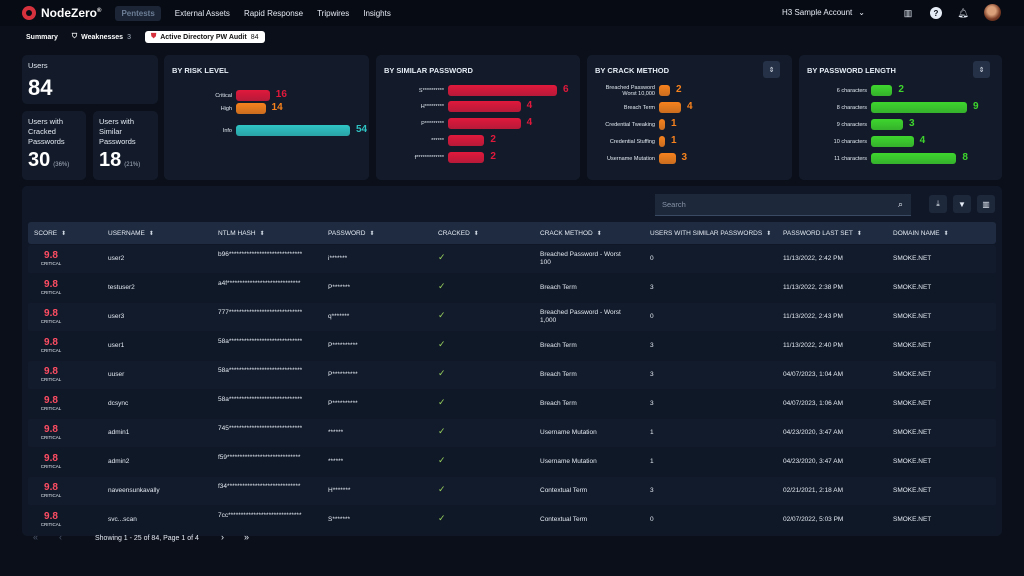 This screenshot has height=576, width=1024. What do you see at coordinates (223, 96) in the screenshot?
I see `bar-category-label: Critical` at bounding box center [223, 96].